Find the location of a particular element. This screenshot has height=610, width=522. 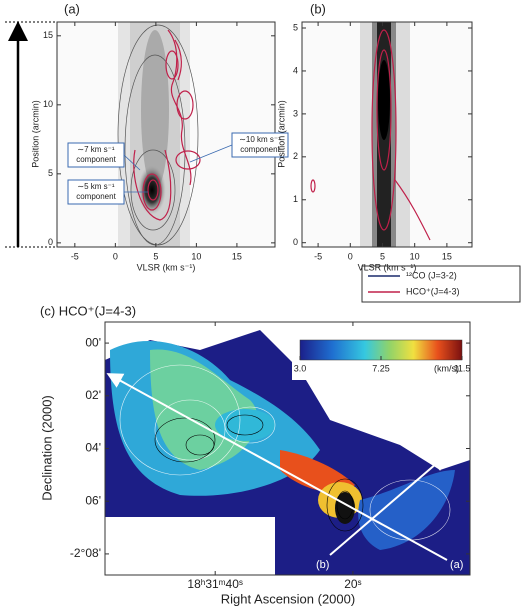

cut-label: (a) is located at coordinates (456, 565).